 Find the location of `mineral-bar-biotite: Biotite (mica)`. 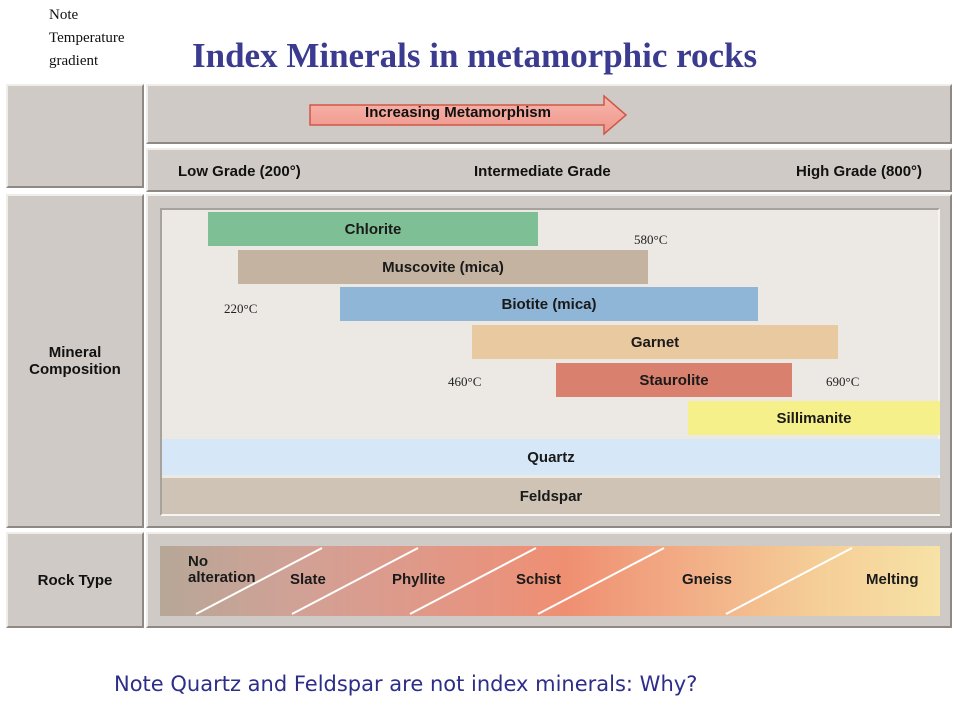

mineral-bar-biotite: Biotite (mica) is located at coordinates (549, 304).